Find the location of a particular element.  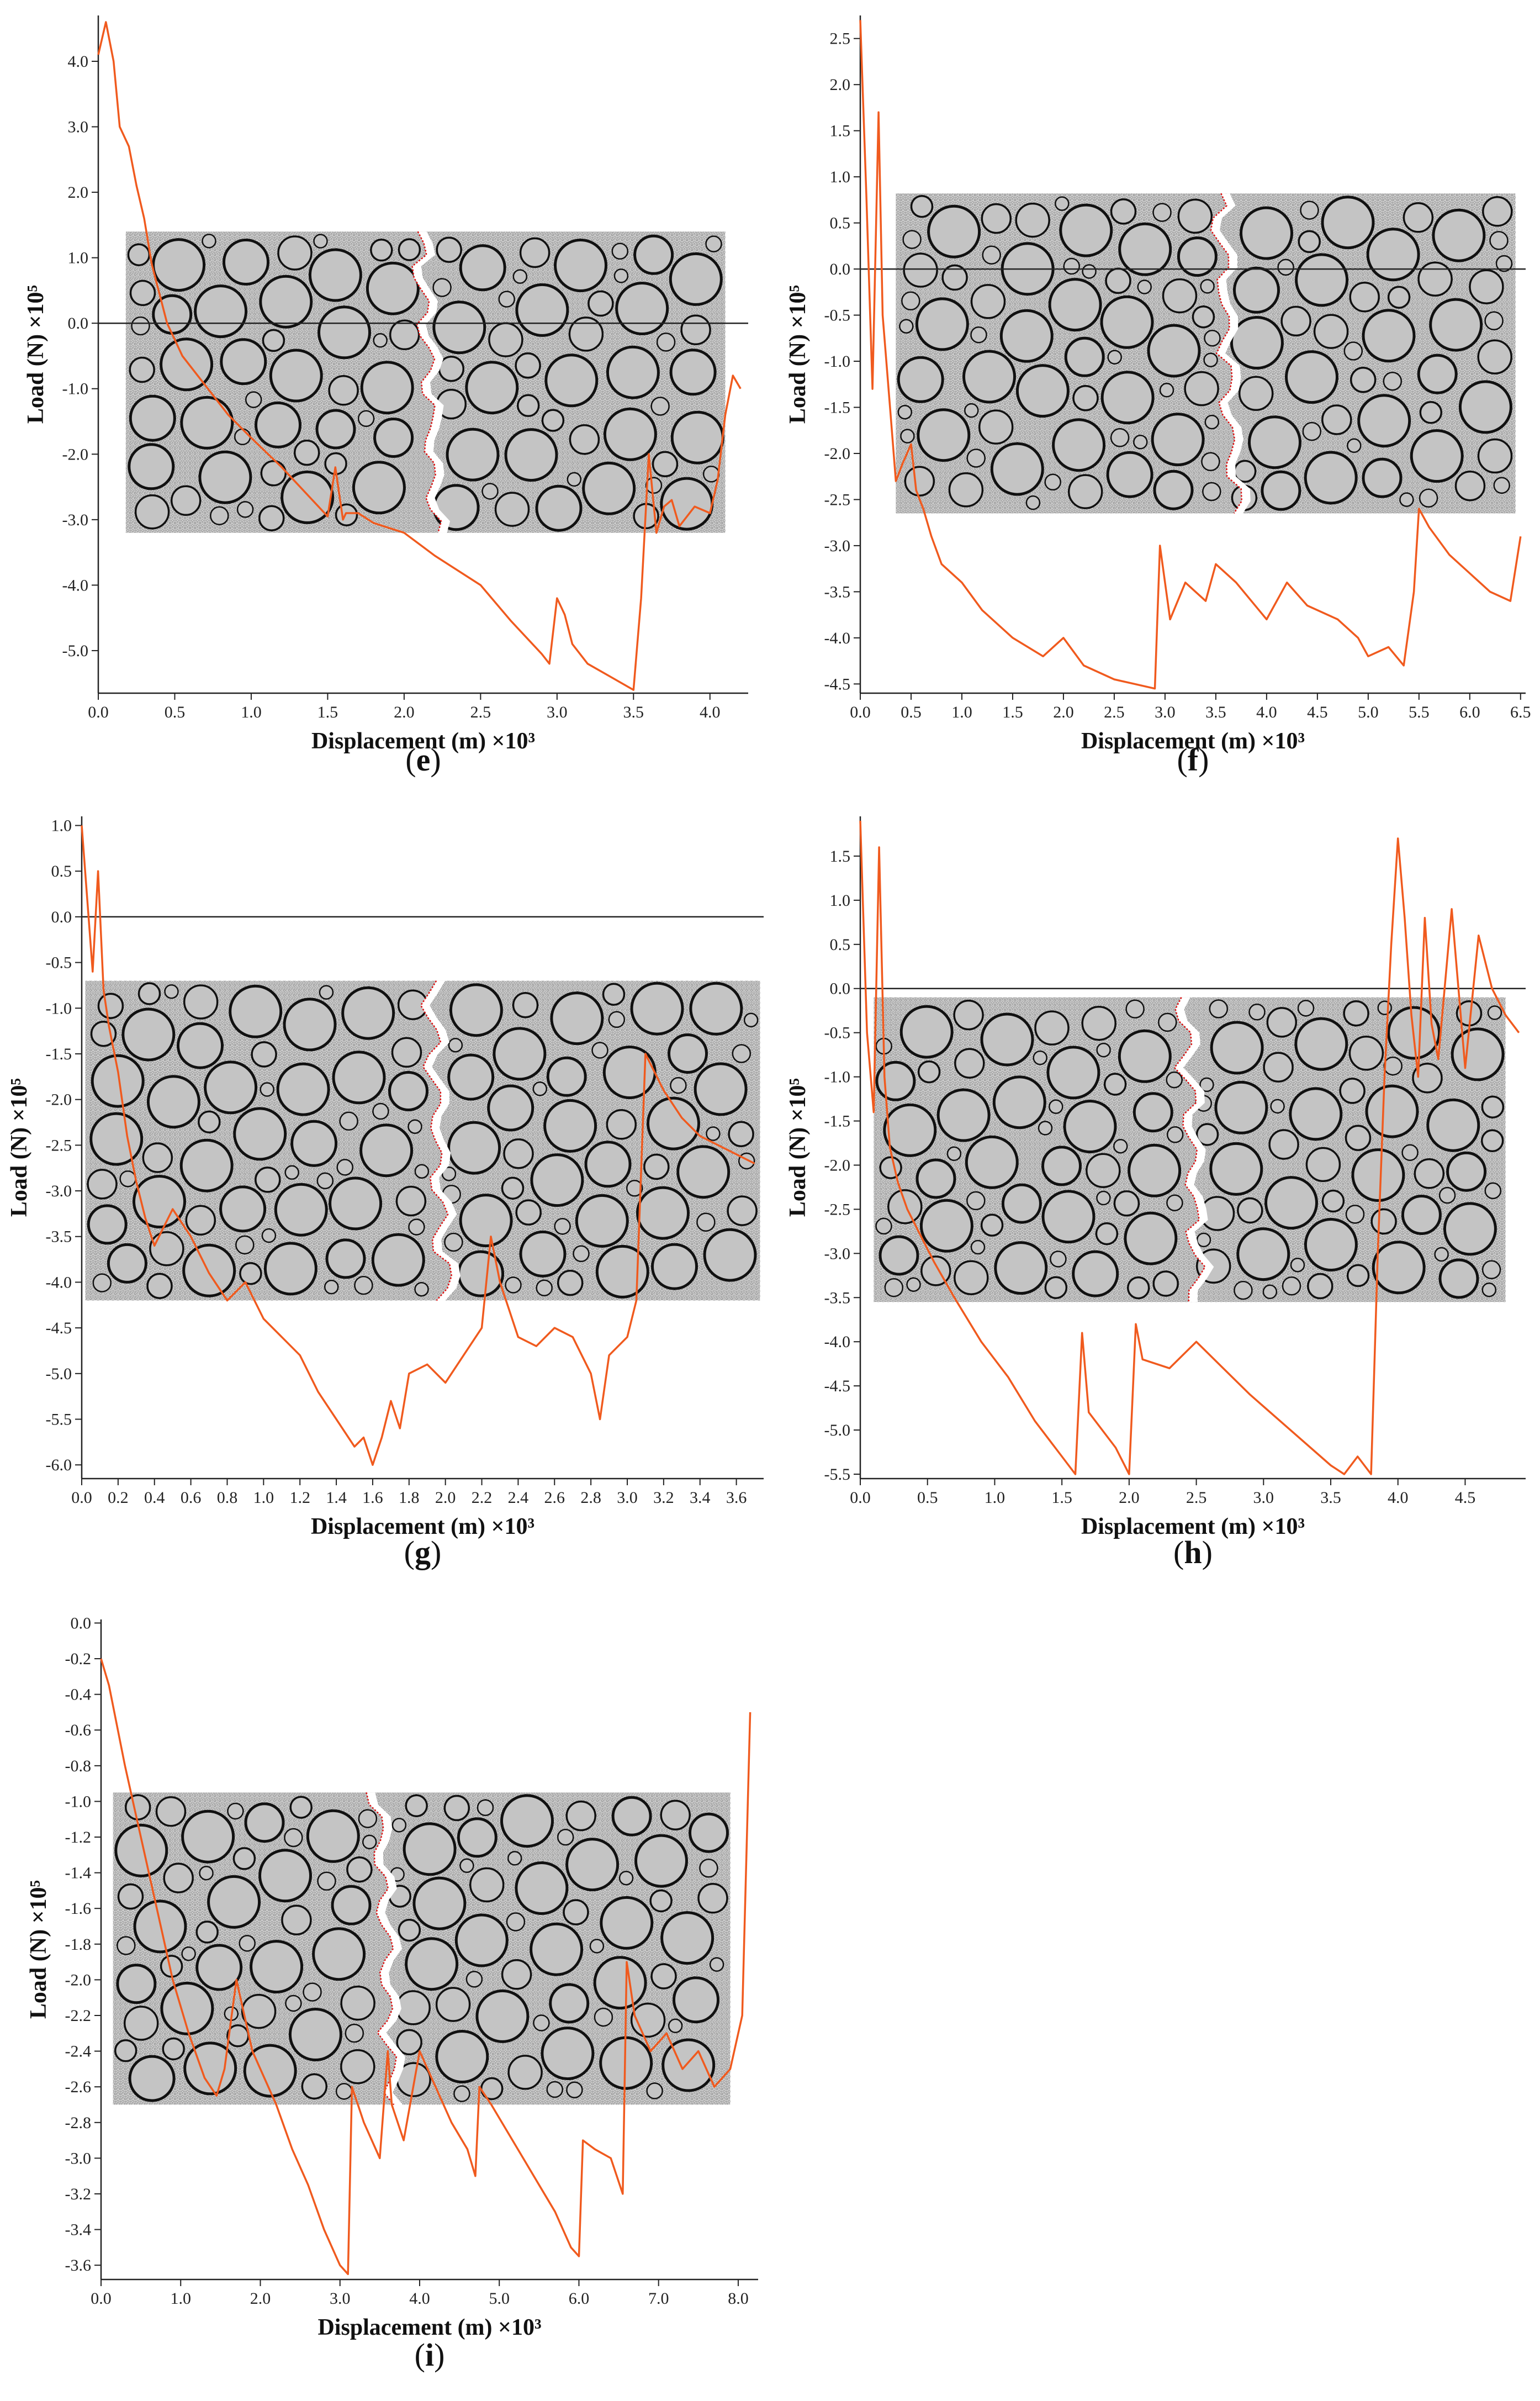

x-tick-label: 2.5 is located at coordinates (1114, 712).